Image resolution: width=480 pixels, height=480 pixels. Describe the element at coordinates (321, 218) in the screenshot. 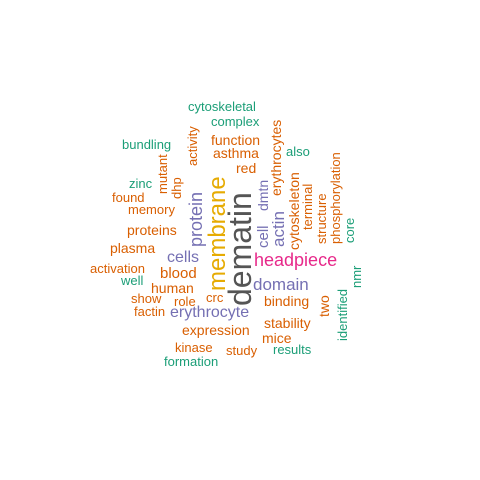

I see `word-structure: structure` at that location.